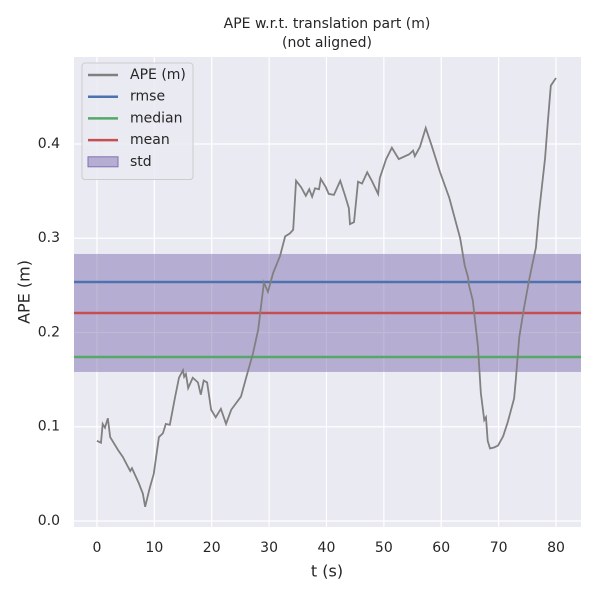 Image resolution: width=600 pixels, height=604 pixels. I want to click on x-axis-label: t (s), so click(327, 571).